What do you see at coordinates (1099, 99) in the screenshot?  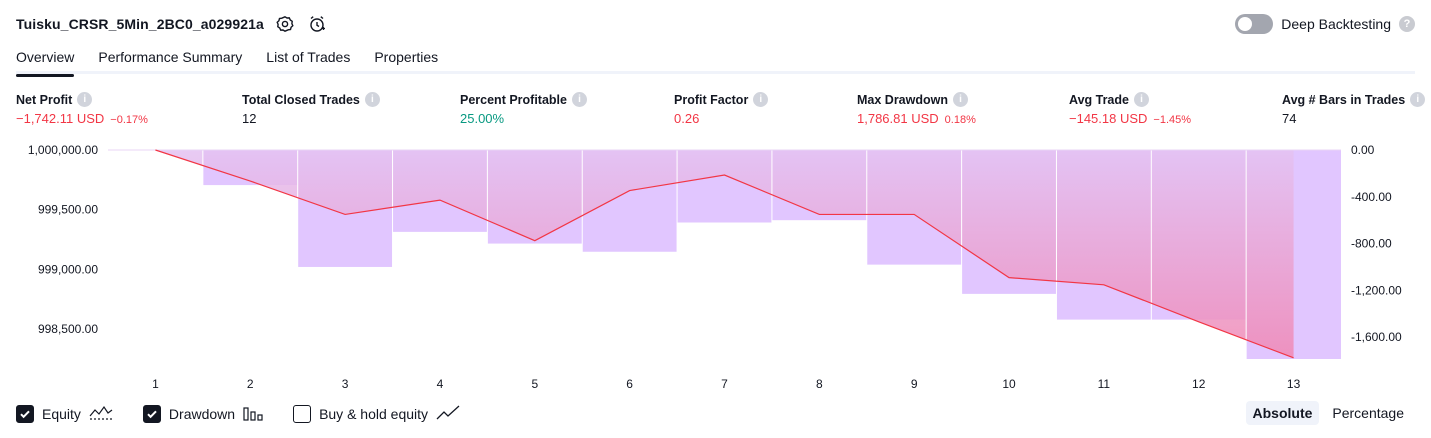 I see `stat-label: Avg Trade` at bounding box center [1099, 99].